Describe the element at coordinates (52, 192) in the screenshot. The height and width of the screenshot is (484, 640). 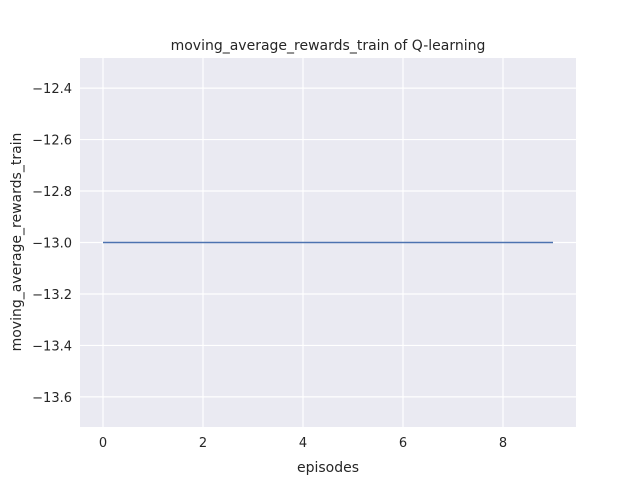
I see `y-tick-label: −12.8` at that location.